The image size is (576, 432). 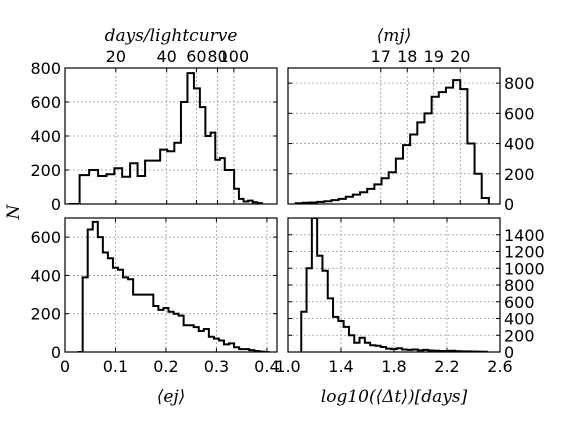 What do you see at coordinates (524, 268) in the screenshot?
I see `y-tick-label: 1000` at bounding box center [524, 268].